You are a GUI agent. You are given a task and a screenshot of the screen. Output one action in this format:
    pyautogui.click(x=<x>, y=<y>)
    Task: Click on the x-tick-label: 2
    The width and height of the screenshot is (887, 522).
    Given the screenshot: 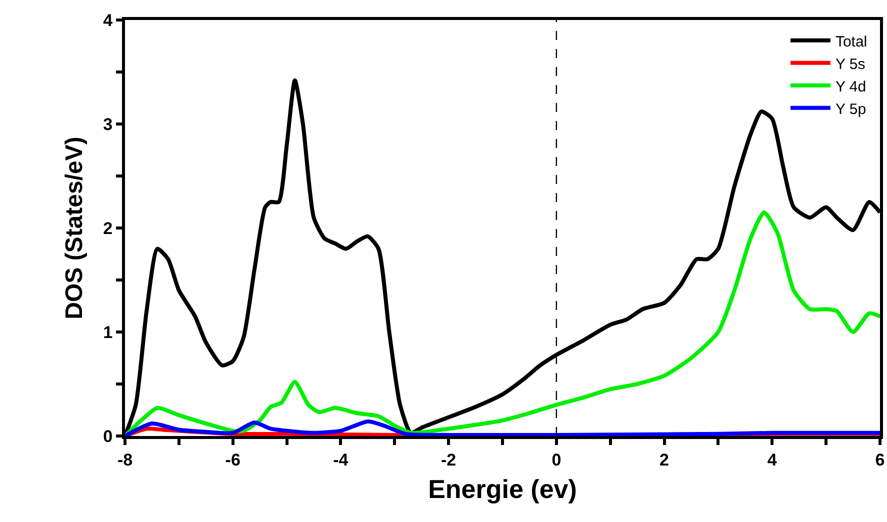 What is the action you would take?
    pyautogui.click(x=665, y=460)
    